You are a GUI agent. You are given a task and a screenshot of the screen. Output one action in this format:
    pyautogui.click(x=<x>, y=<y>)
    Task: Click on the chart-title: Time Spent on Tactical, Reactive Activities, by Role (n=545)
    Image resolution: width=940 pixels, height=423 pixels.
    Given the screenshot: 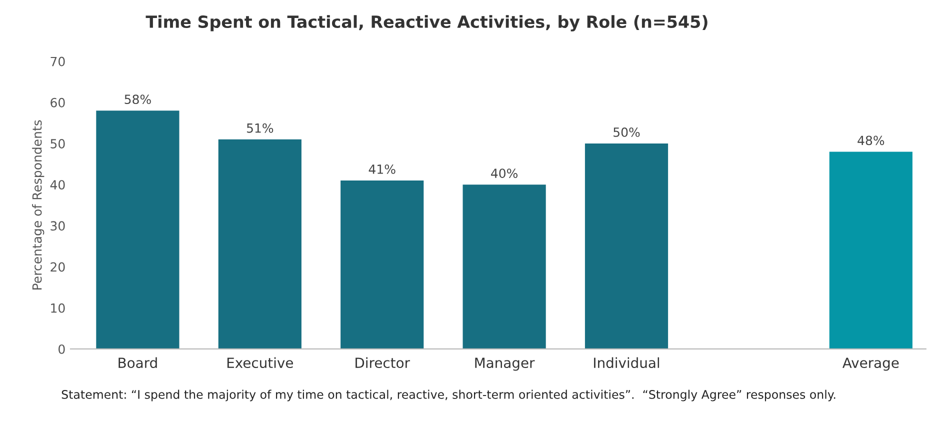 What is the action you would take?
    pyautogui.click(x=427, y=23)
    